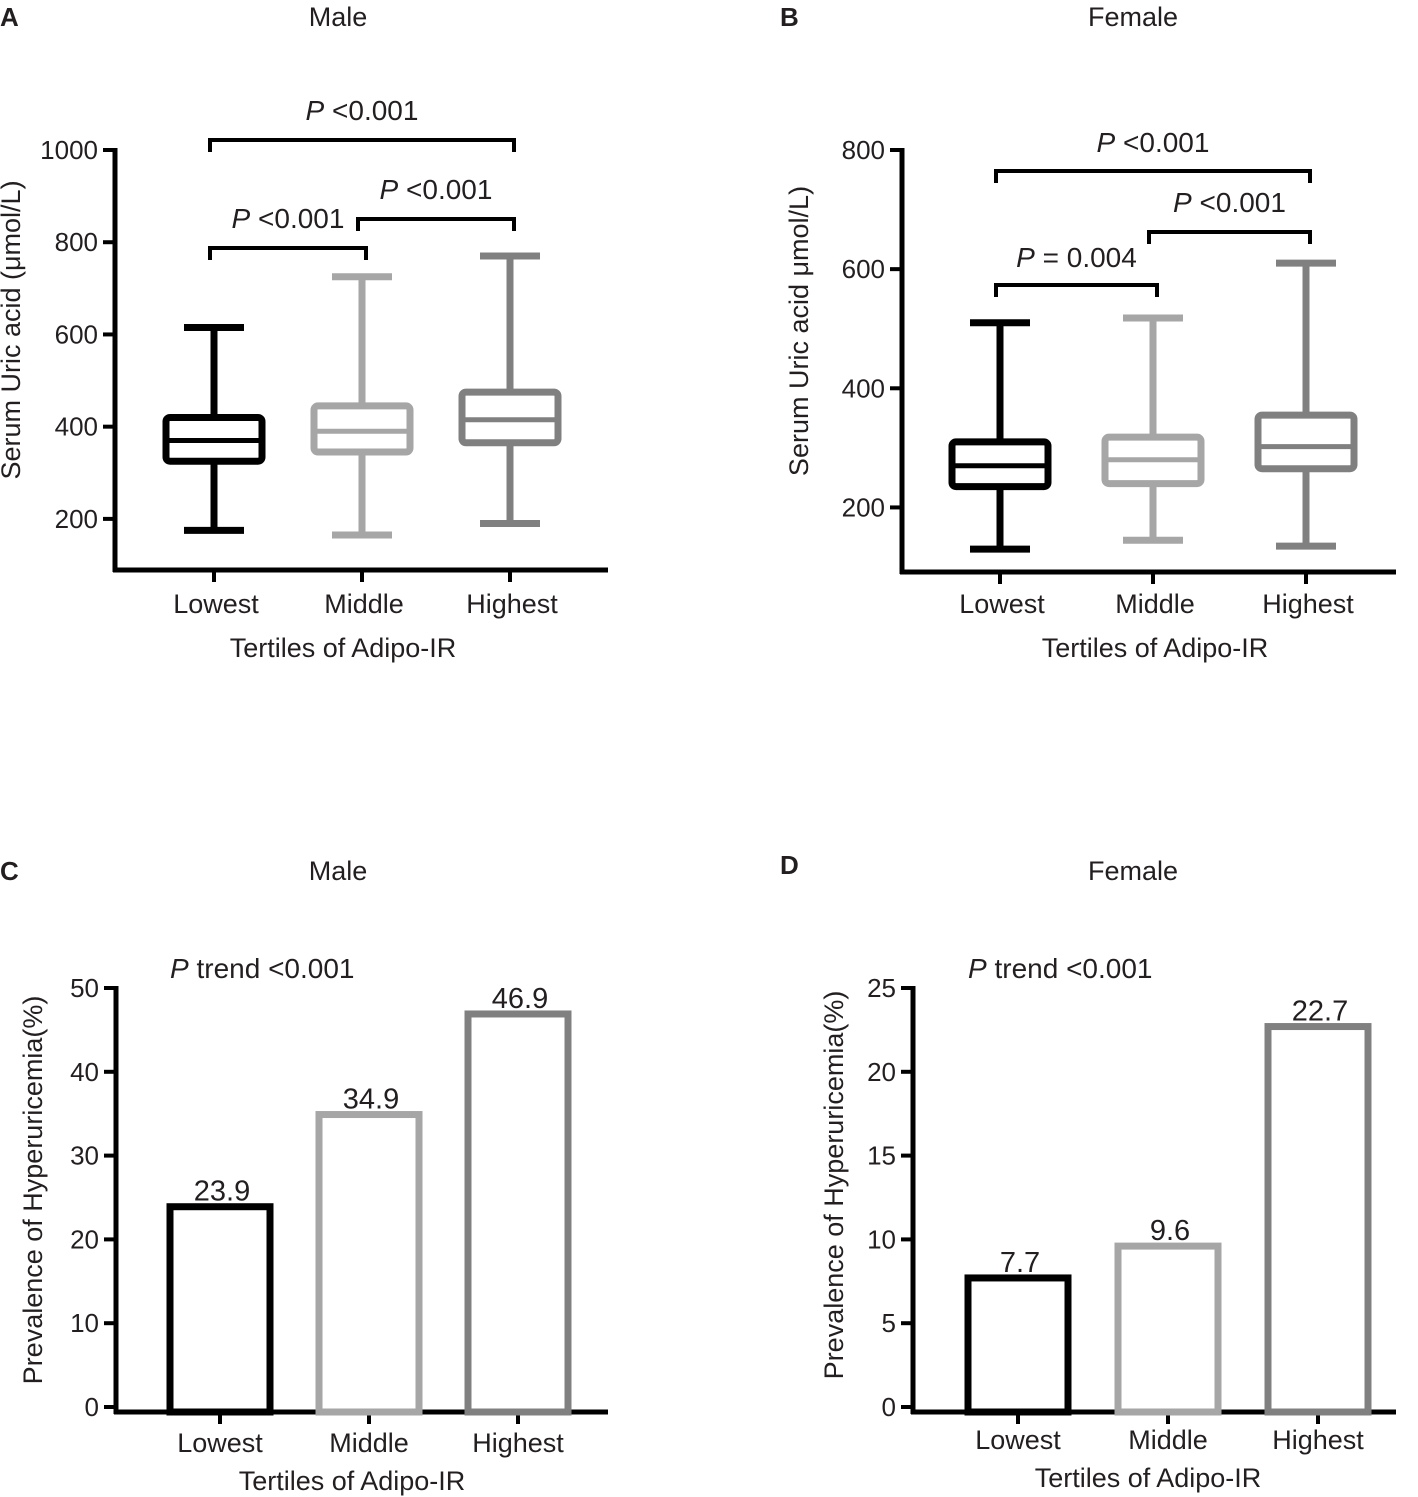 Image resolution: width=1418 pixels, height=1497 pixels. I want to click on y-tick-label: 15, so click(881, 1156).